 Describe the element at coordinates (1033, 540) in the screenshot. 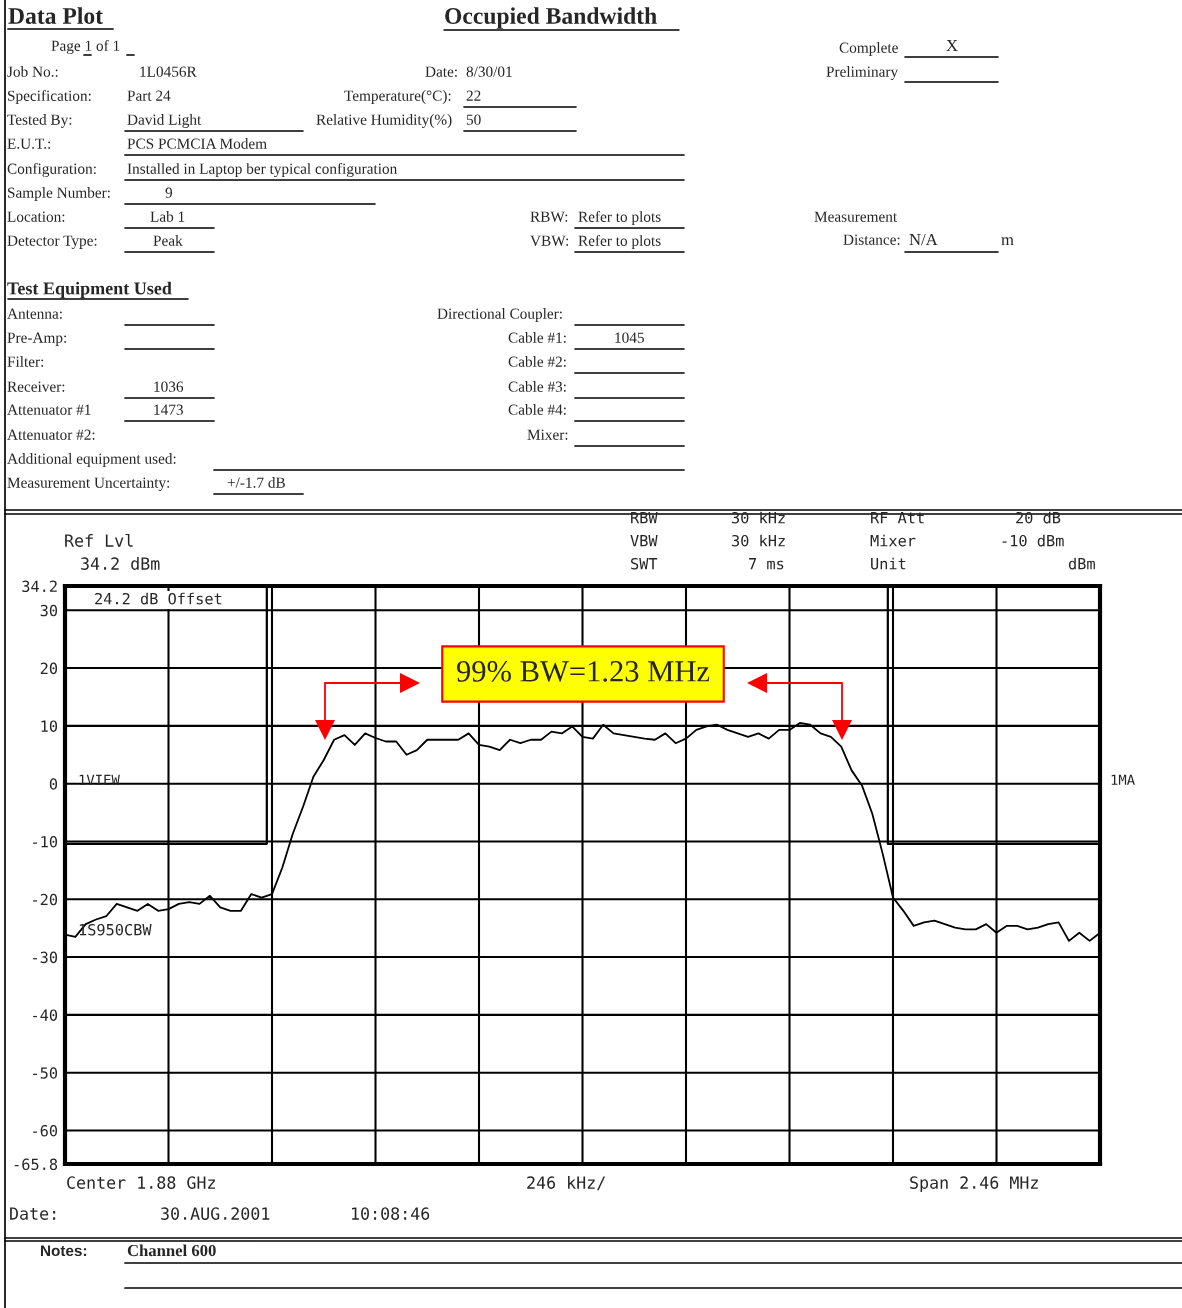

I see `text: -10 dBm` at that location.